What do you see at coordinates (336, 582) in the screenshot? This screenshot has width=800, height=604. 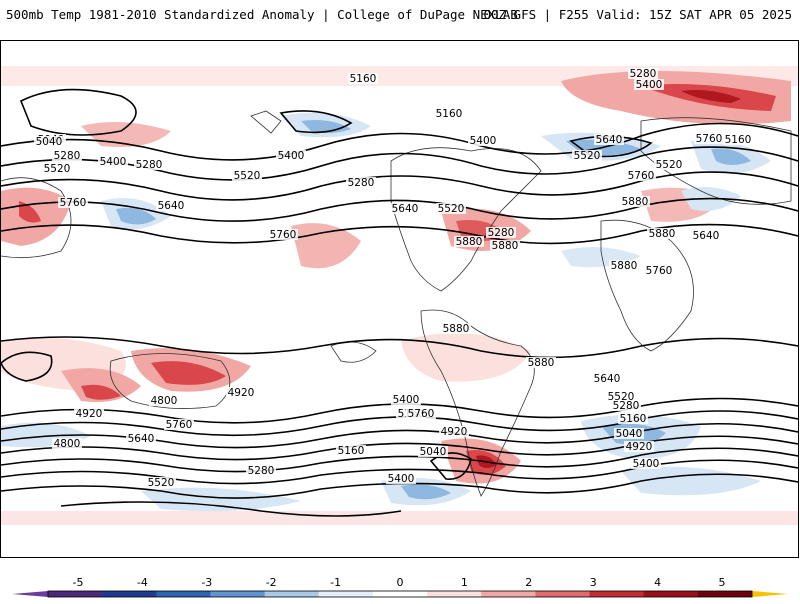 I see `colorbar-tick-label: -1` at bounding box center [336, 582].